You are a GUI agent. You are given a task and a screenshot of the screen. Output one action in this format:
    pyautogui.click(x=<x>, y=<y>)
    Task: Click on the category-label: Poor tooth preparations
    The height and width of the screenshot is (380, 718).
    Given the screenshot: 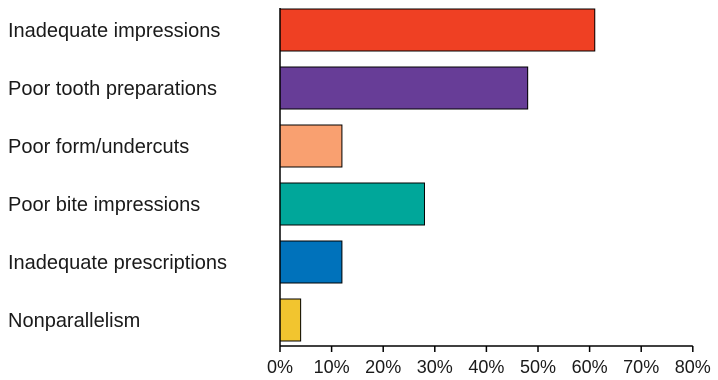 What is the action you would take?
    pyautogui.click(x=112, y=89)
    